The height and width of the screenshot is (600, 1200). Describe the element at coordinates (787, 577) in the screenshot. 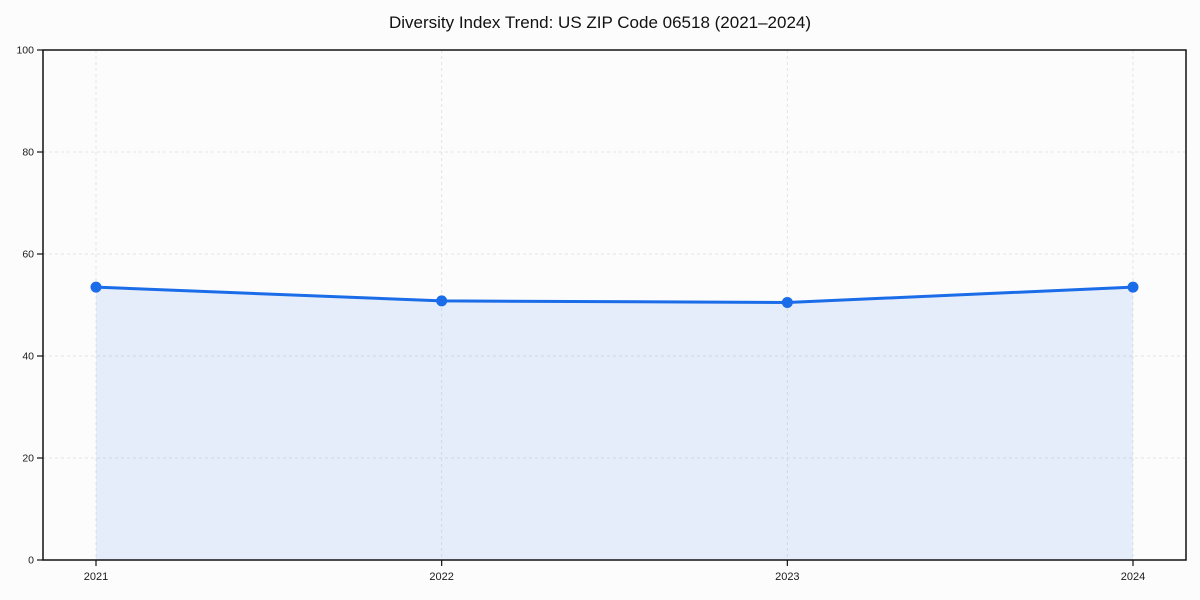

I see `x-tick-label: 2023` at that location.